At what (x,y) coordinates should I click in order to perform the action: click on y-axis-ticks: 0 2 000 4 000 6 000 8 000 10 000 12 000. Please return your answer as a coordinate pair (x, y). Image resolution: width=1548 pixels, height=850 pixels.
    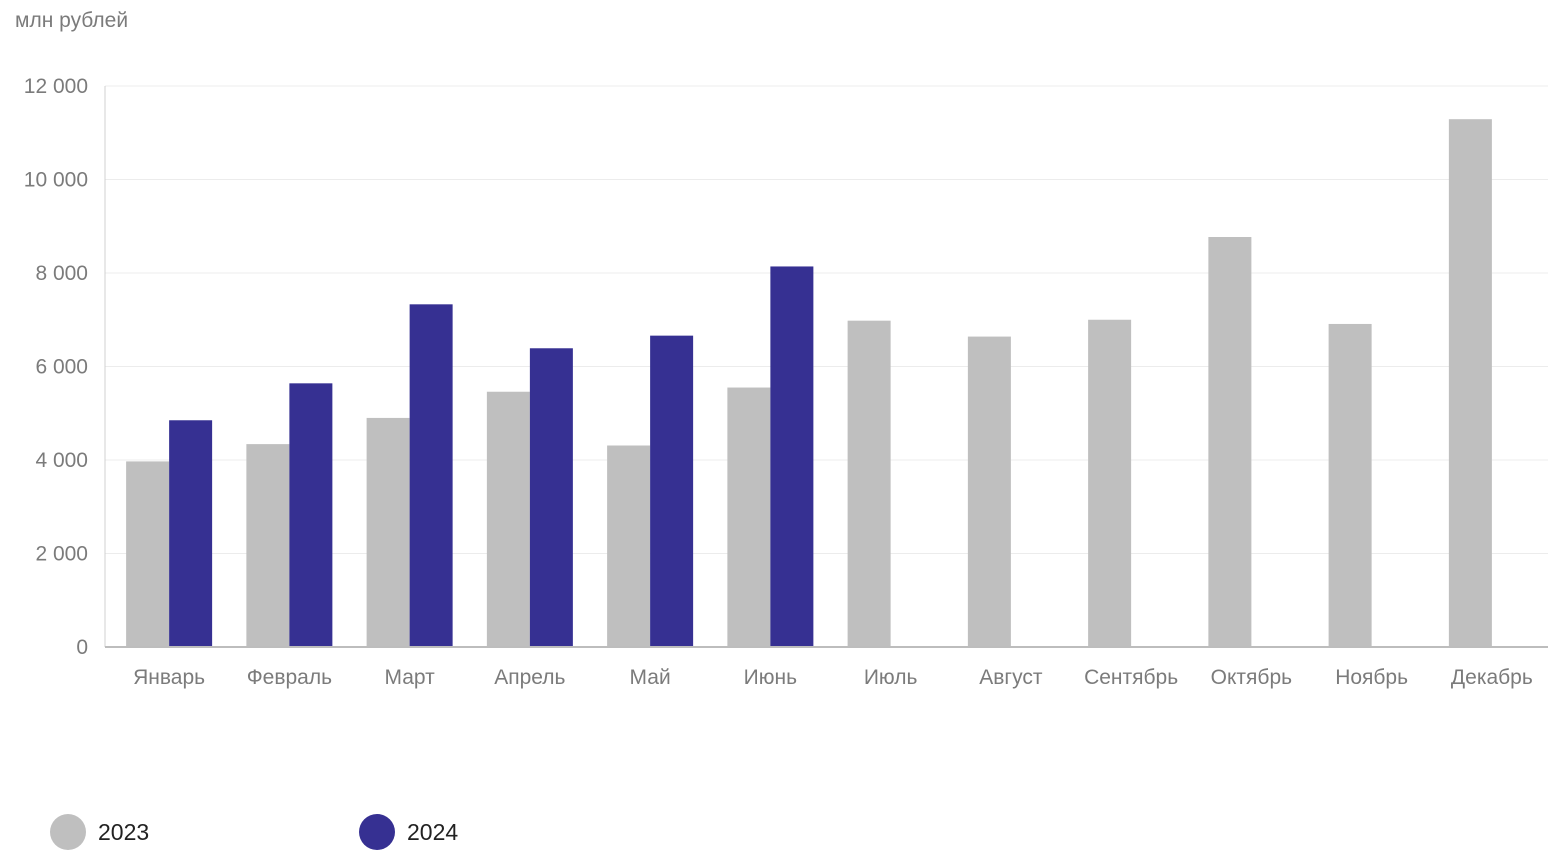
    Looking at the image, I should click on (56, 367).